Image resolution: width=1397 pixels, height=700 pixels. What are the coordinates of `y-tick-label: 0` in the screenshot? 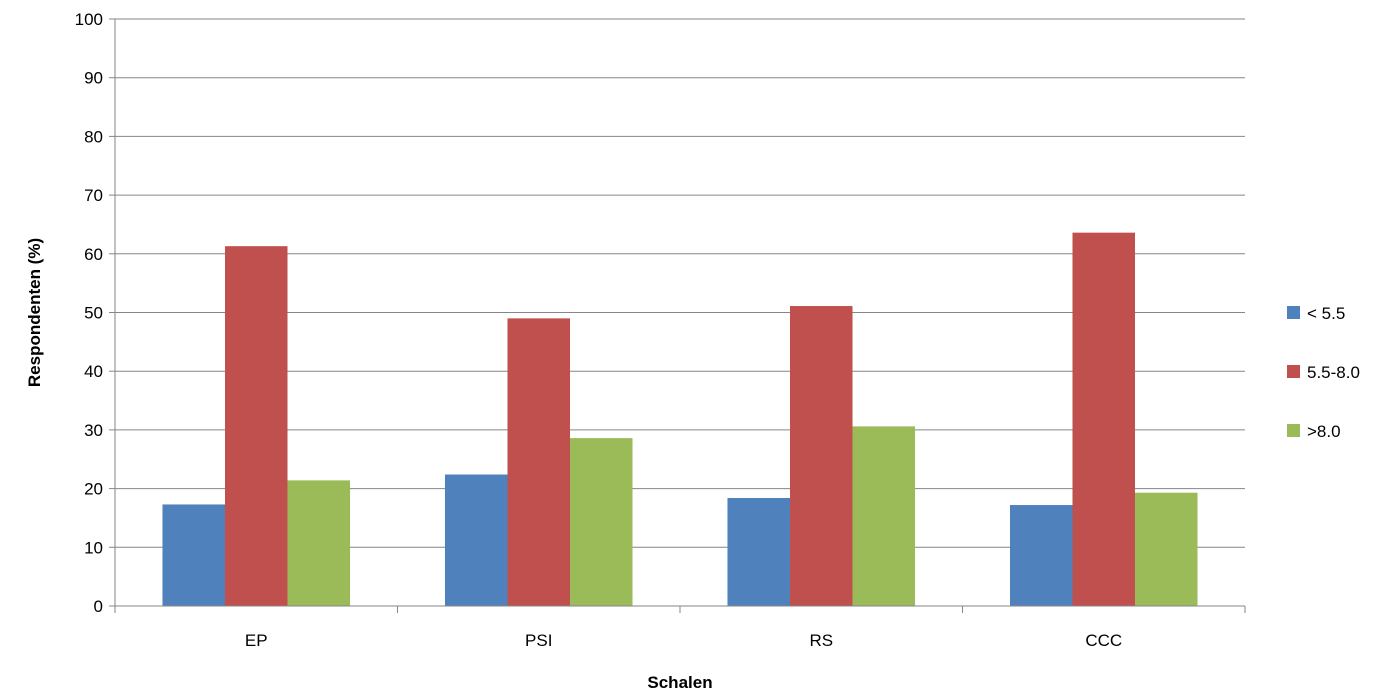 It's located at (98, 606).